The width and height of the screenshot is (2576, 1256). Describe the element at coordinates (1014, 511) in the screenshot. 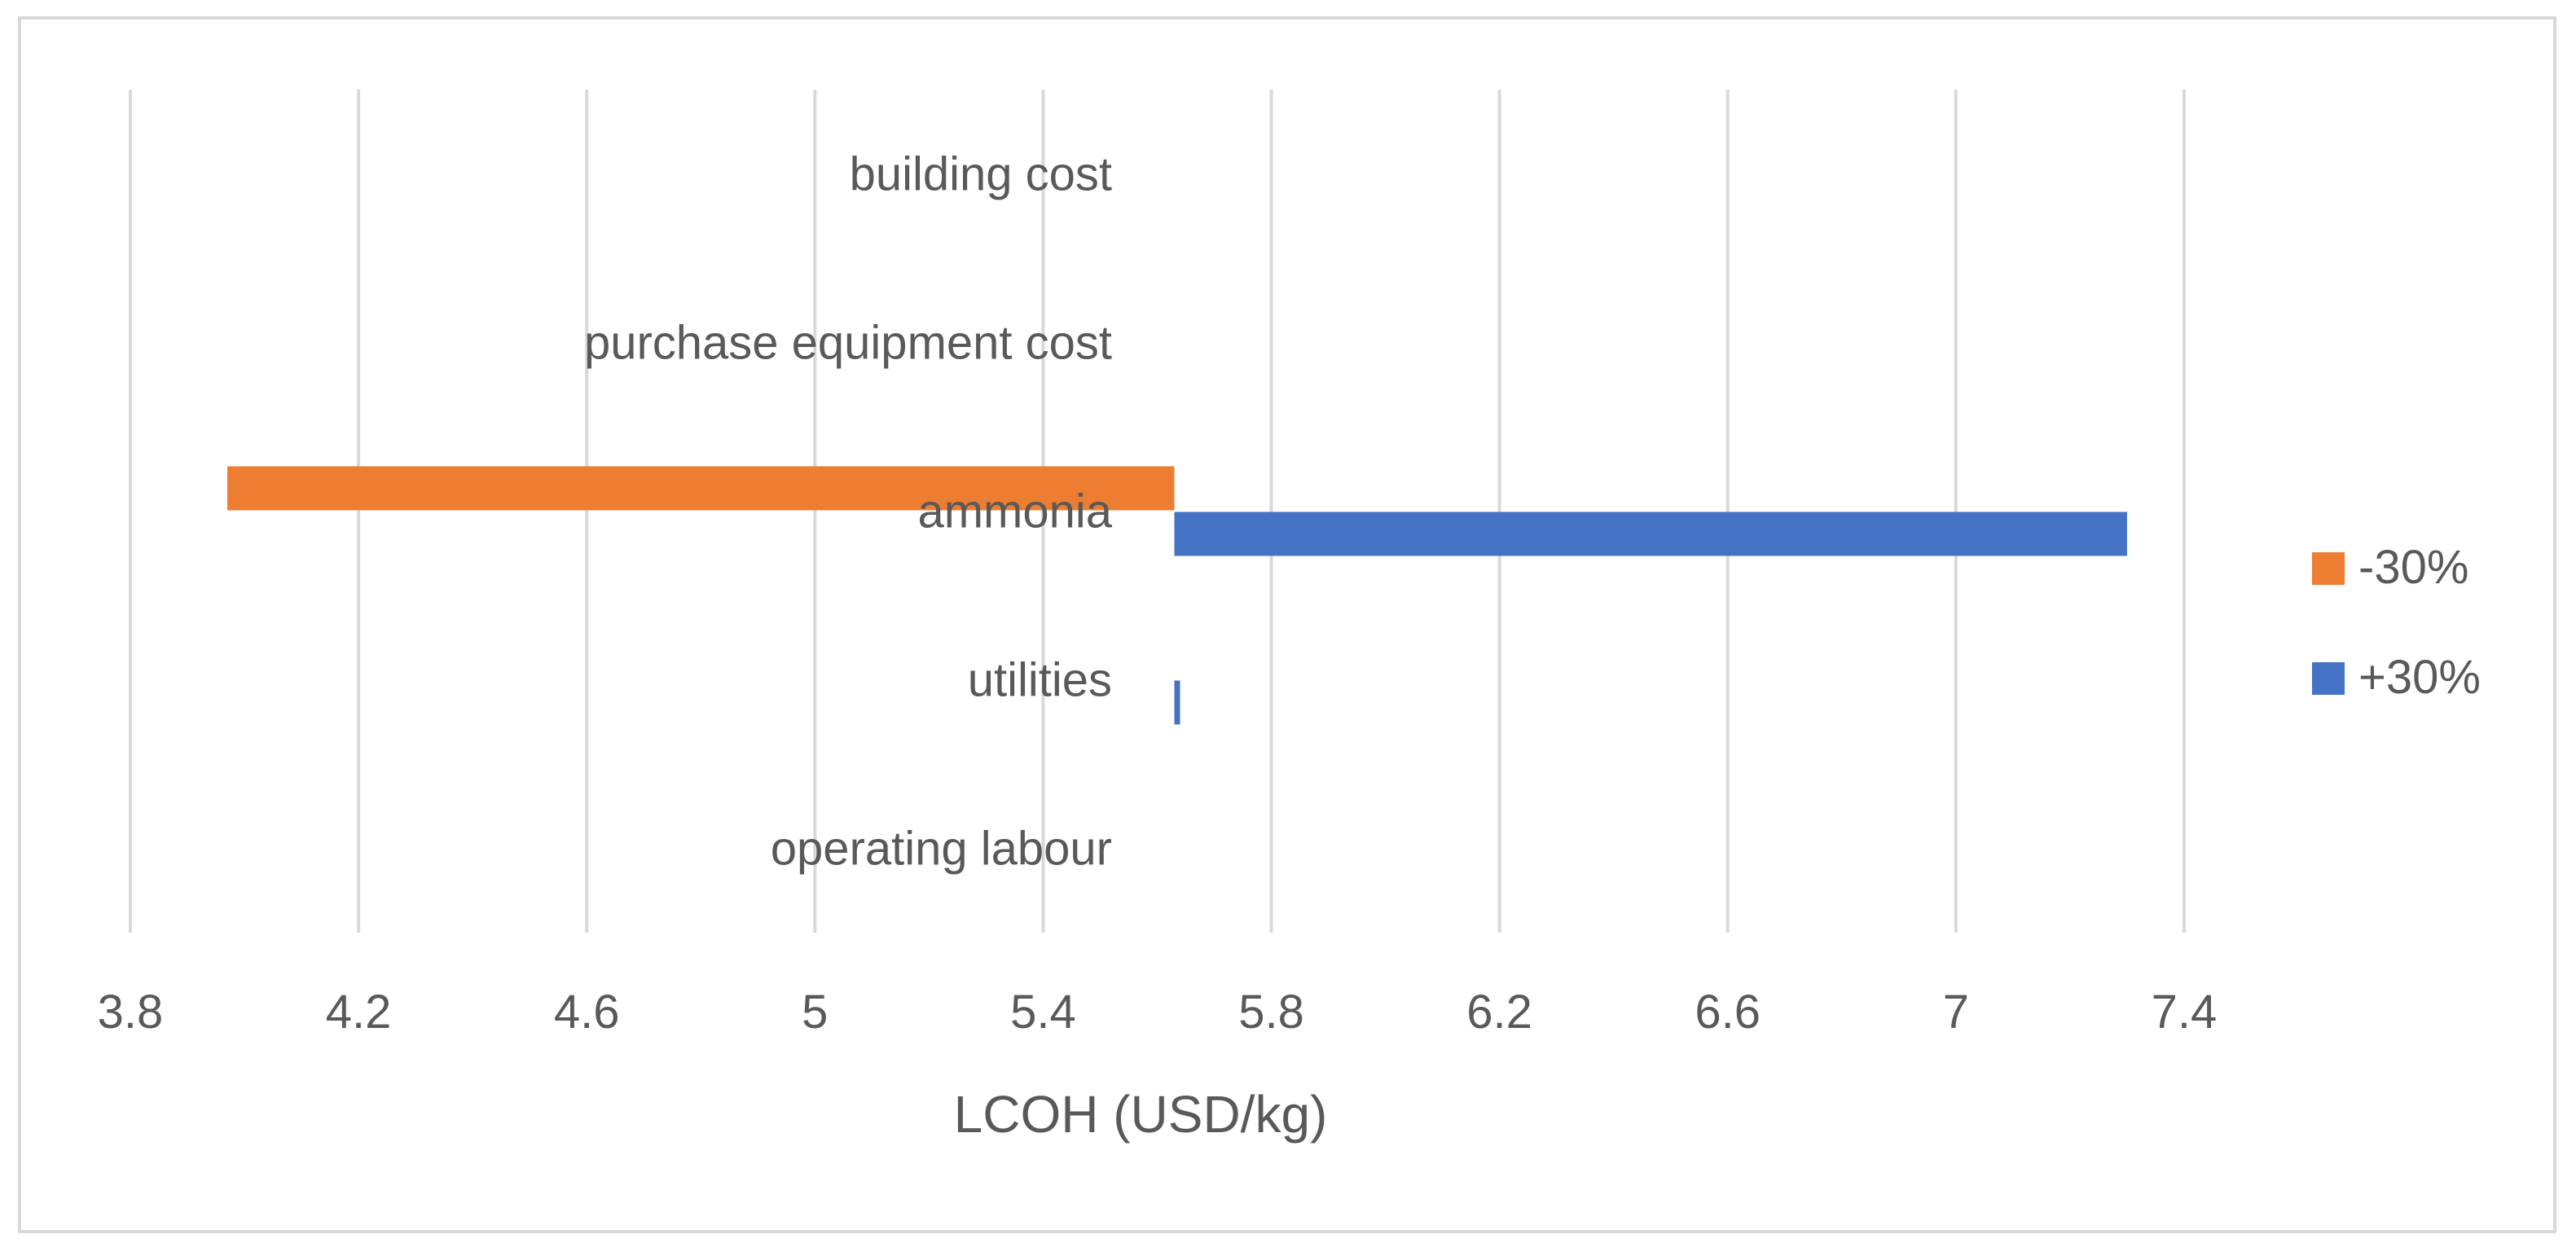

I see `category-label: ammonia` at that location.